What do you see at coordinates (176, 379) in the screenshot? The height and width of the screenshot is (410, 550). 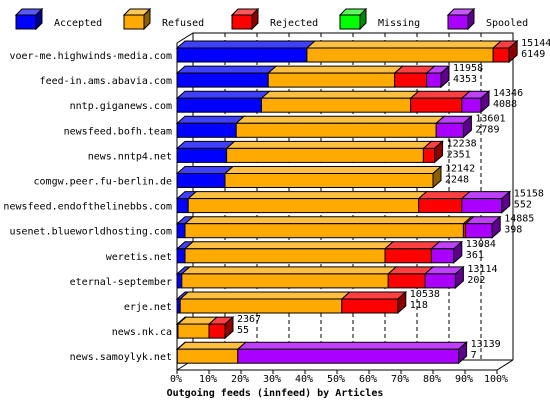 I see `x-tick-label-0: 0%` at bounding box center [176, 379].